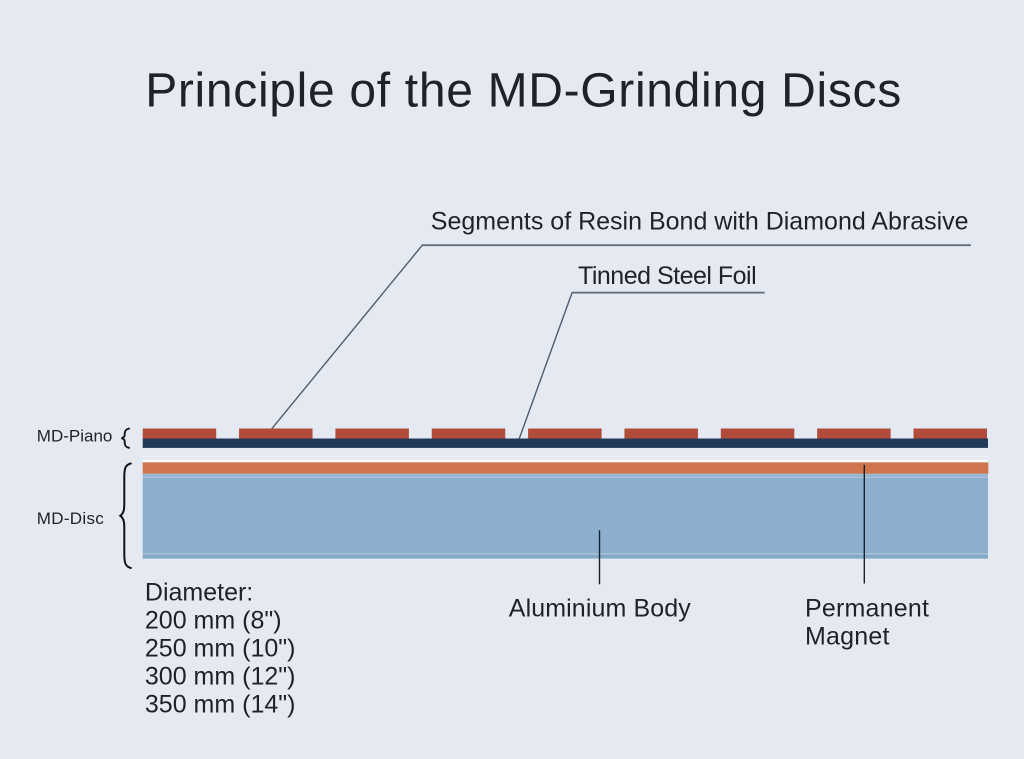  What do you see at coordinates (220, 677) in the screenshot?
I see `svg-text: 300 mm (12")` at bounding box center [220, 677].